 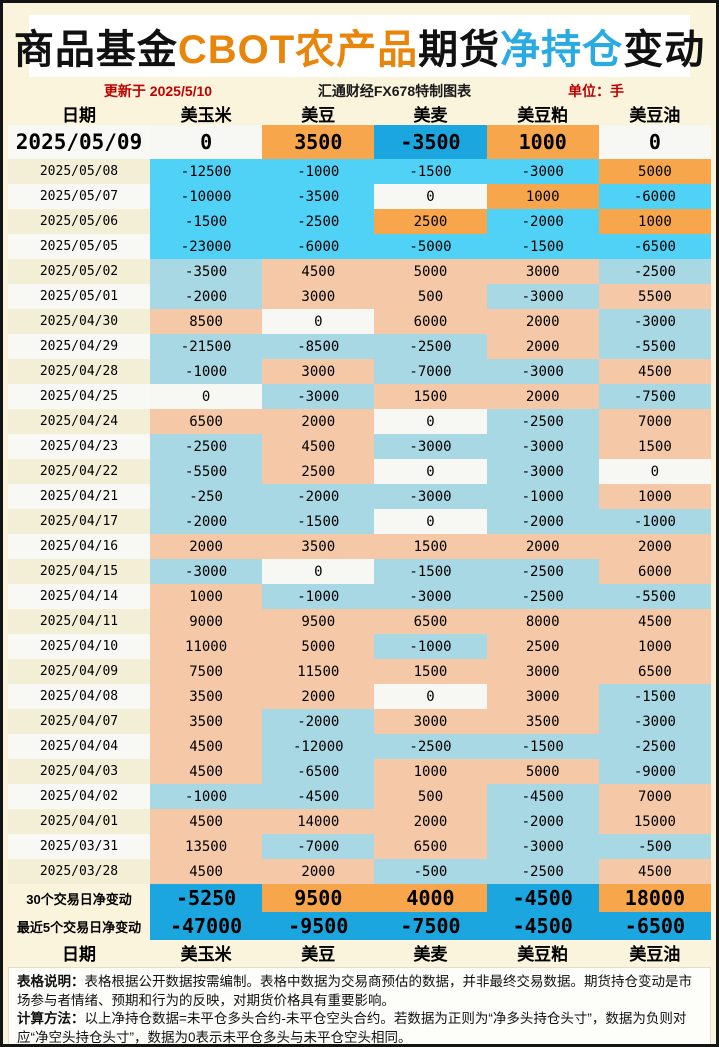 I want to click on value-cell: -21500, so click(x=206, y=346).